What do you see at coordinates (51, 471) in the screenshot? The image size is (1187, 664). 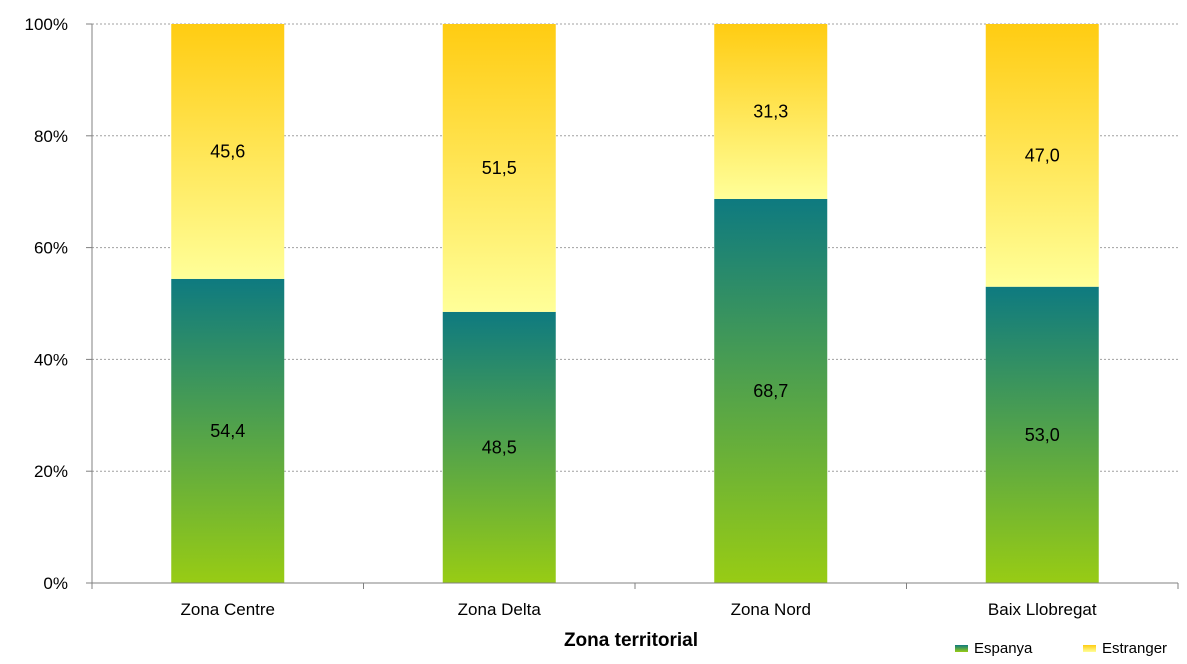 I see `y-tick-label: 20%` at bounding box center [51, 471].